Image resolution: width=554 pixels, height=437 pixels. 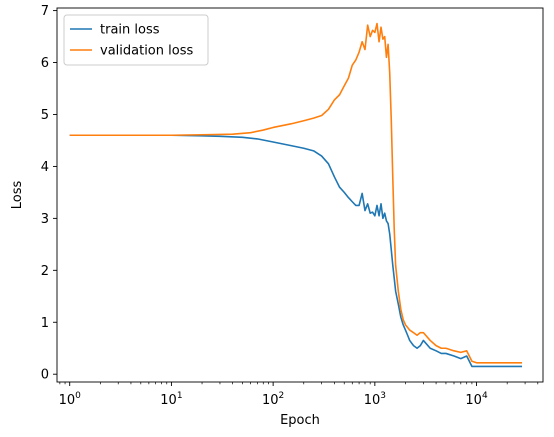 What do you see at coordinates (171, 399) in the screenshot?
I see `x-tick-label-1: 10¹` at bounding box center [171, 399].